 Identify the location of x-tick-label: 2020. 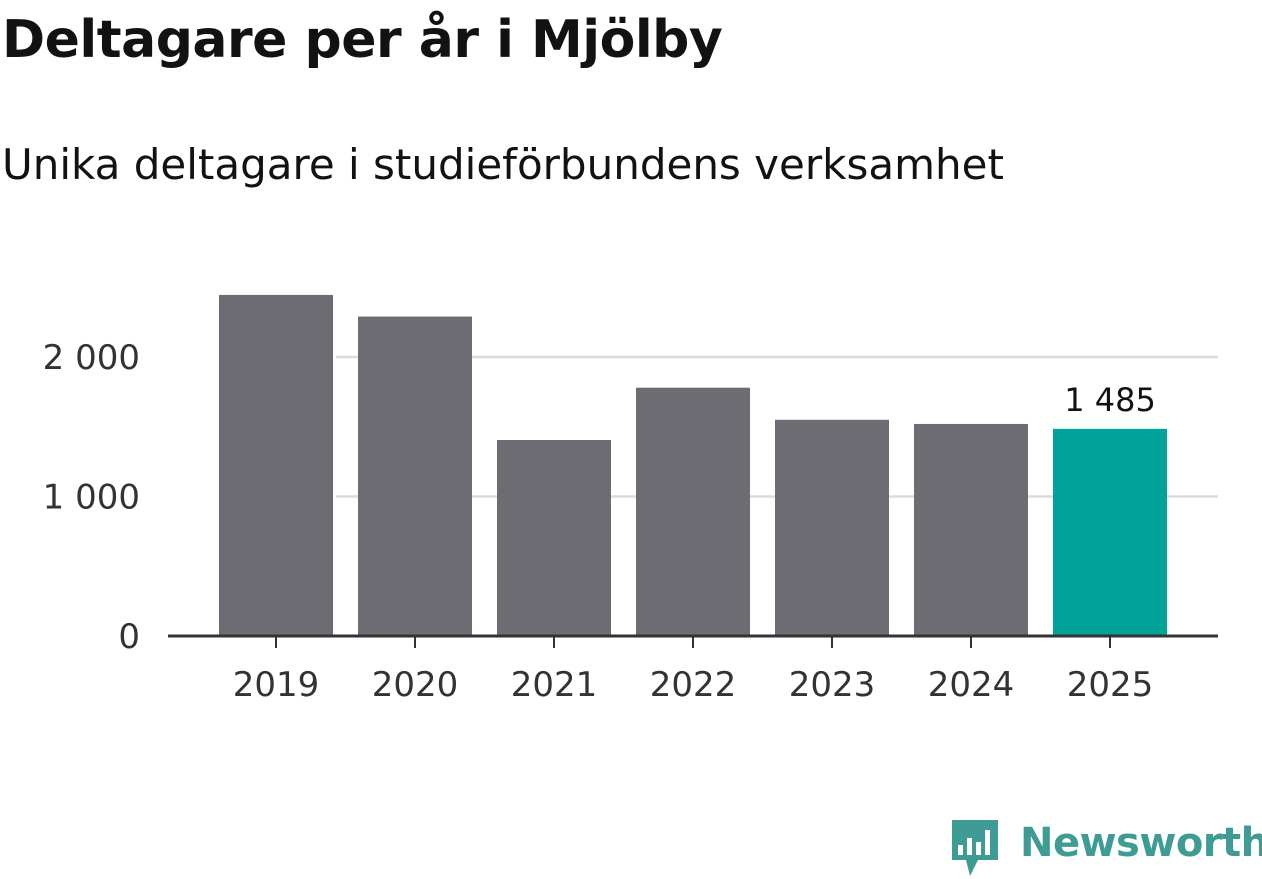
(415, 685).